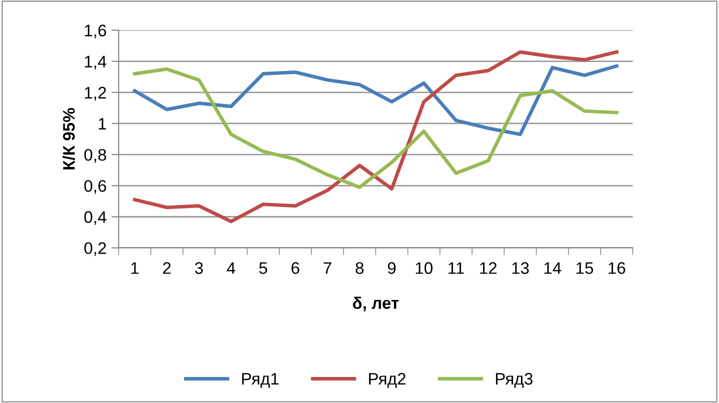 This screenshot has width=719, height=403. I want to click on x-axis-title: δ, лет, so click(375, 304).